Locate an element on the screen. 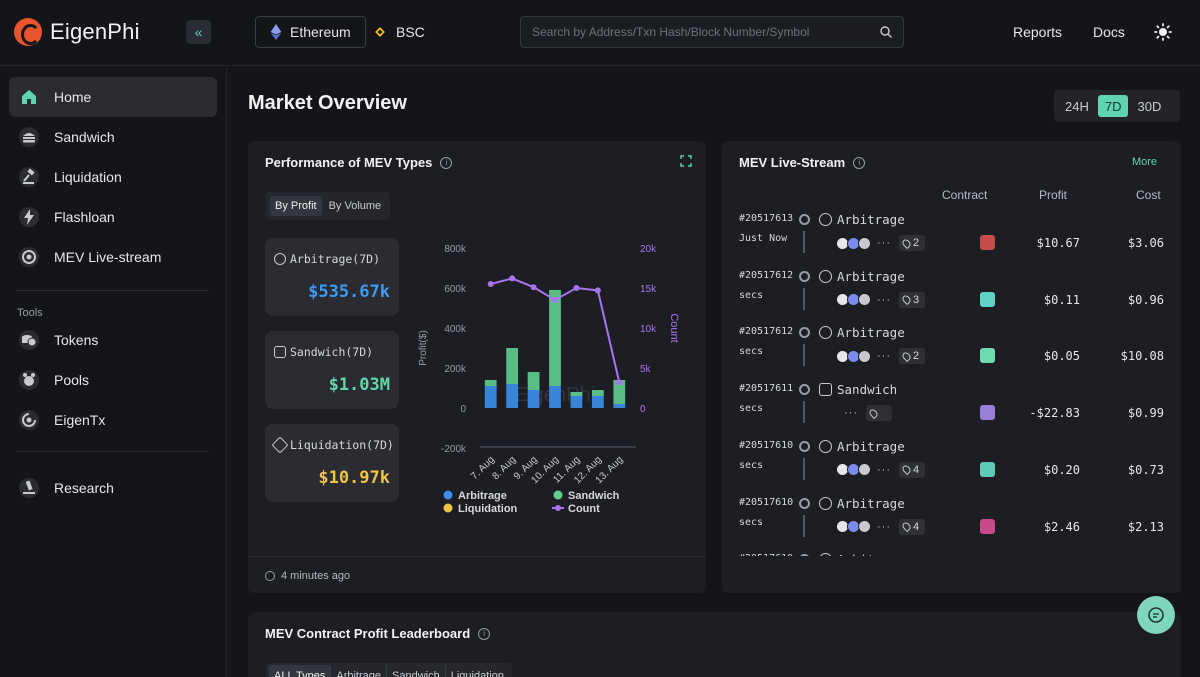 Image resolution: width=1200 pixels, height=677 pixels. sidebar-item-flashloan: Flashloan is located at coordinates (113, 217).